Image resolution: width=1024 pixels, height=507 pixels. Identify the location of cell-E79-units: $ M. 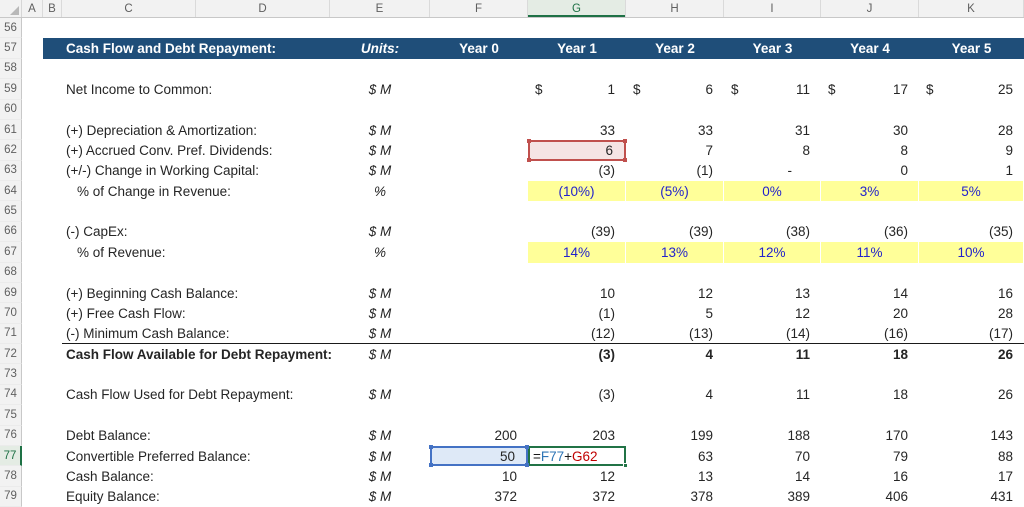
(380, 497).